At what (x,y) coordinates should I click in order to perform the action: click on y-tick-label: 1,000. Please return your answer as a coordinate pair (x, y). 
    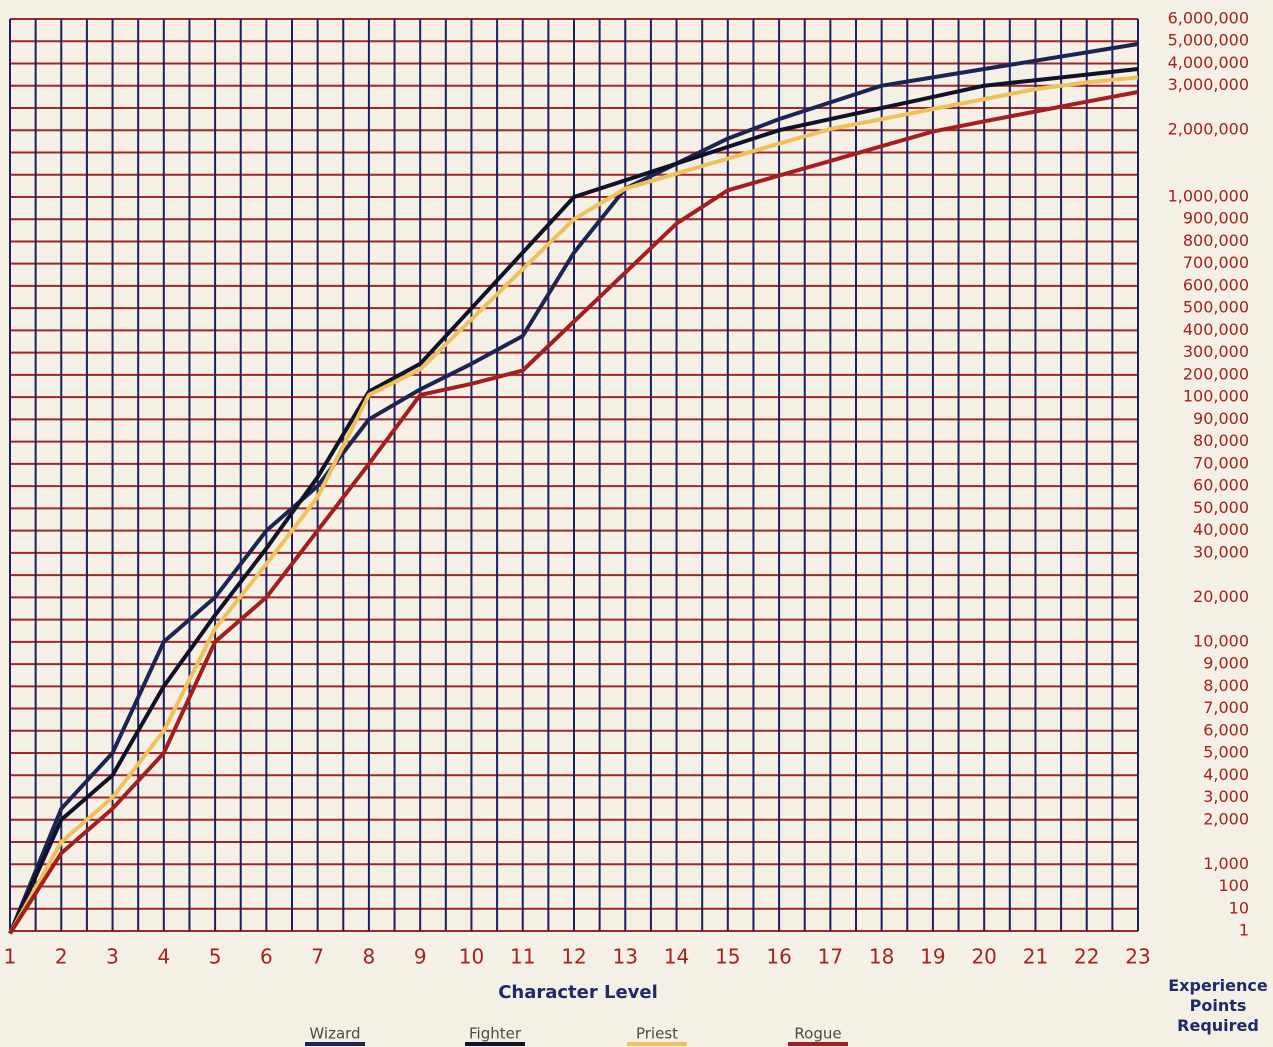
    Looking at the image, I should click on (1226, 863).